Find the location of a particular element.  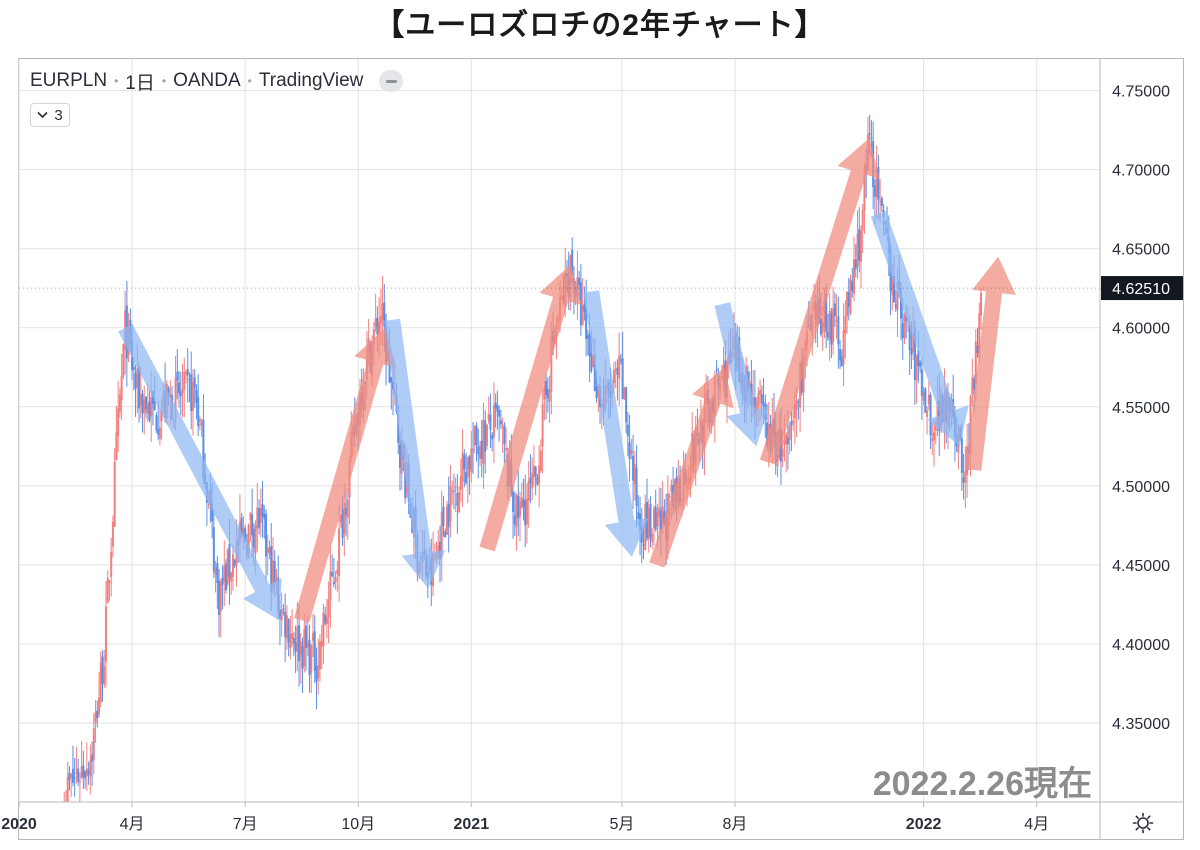

legend-hide-button is located at coordinates (391, 81).